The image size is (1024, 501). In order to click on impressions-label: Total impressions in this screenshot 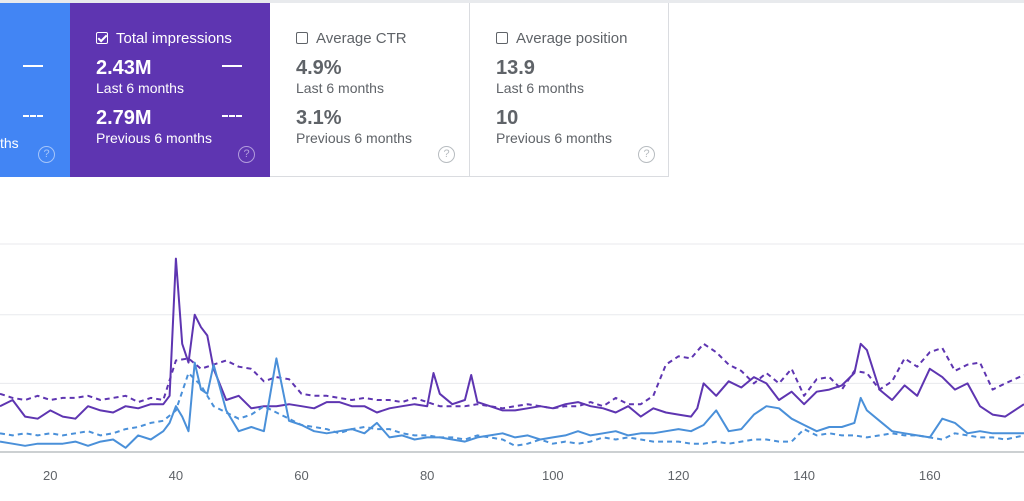, I will do `click(174, 38)`.